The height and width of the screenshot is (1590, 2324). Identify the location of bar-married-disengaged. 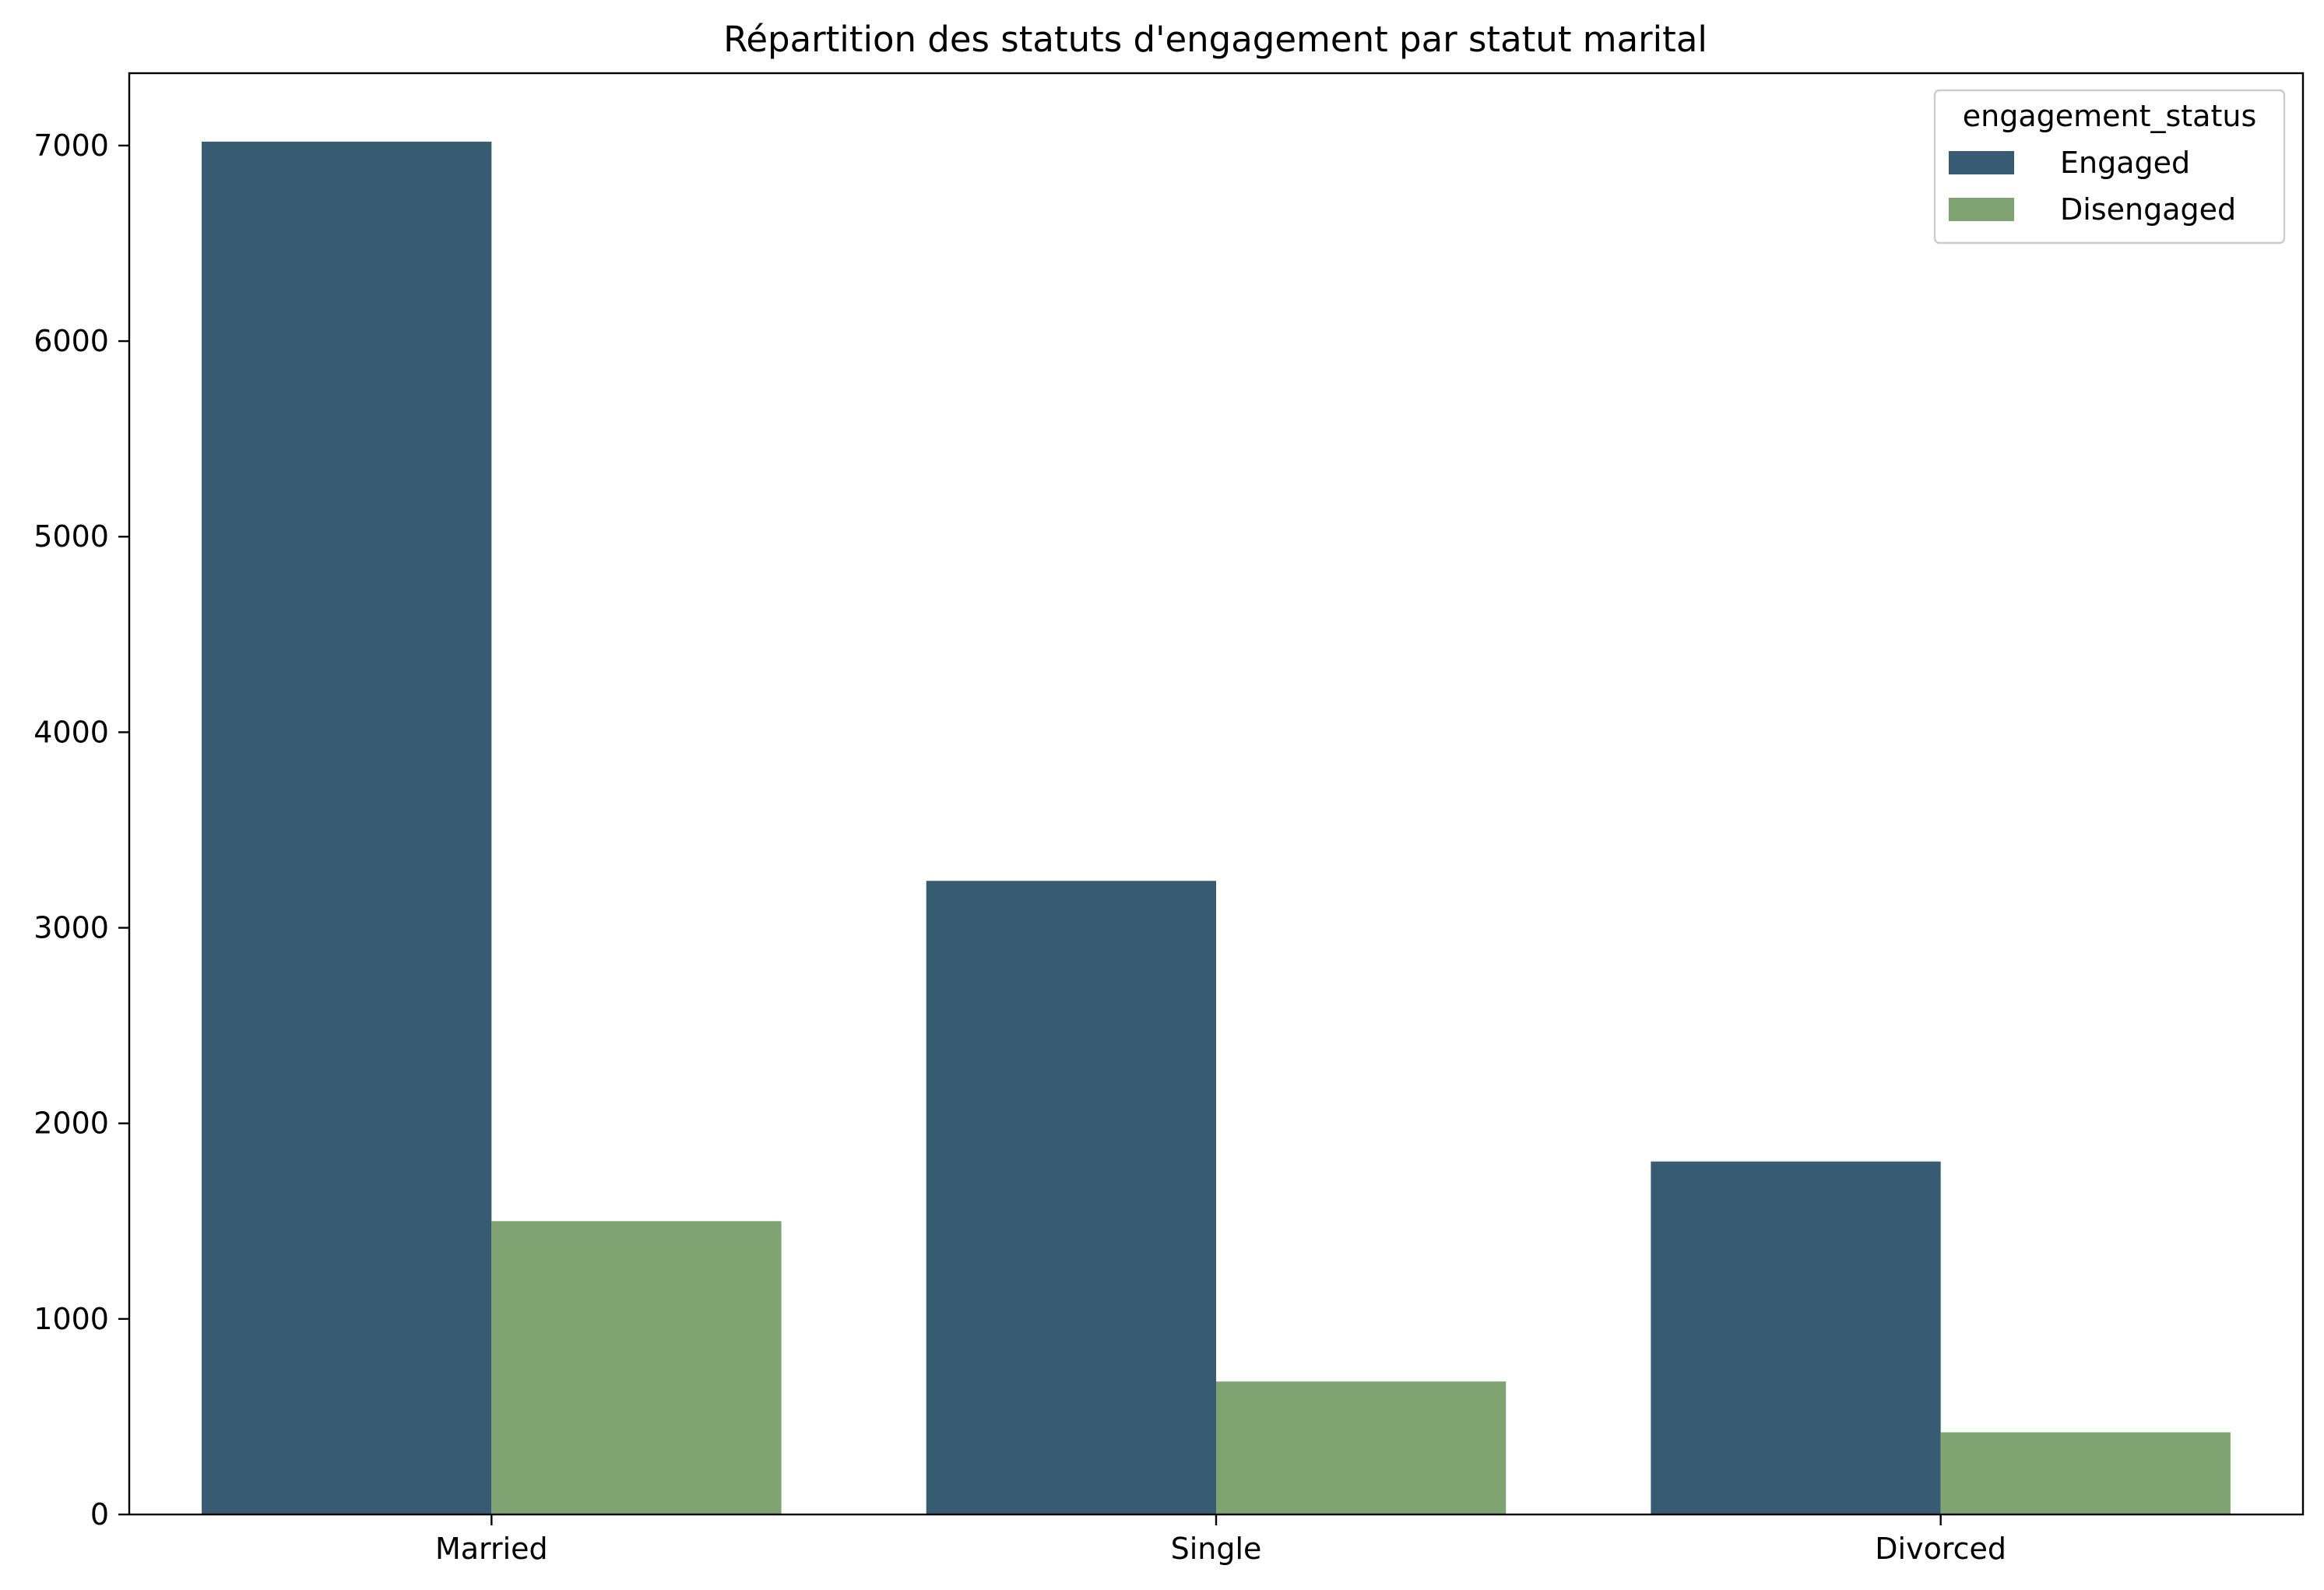
(636, 1367).